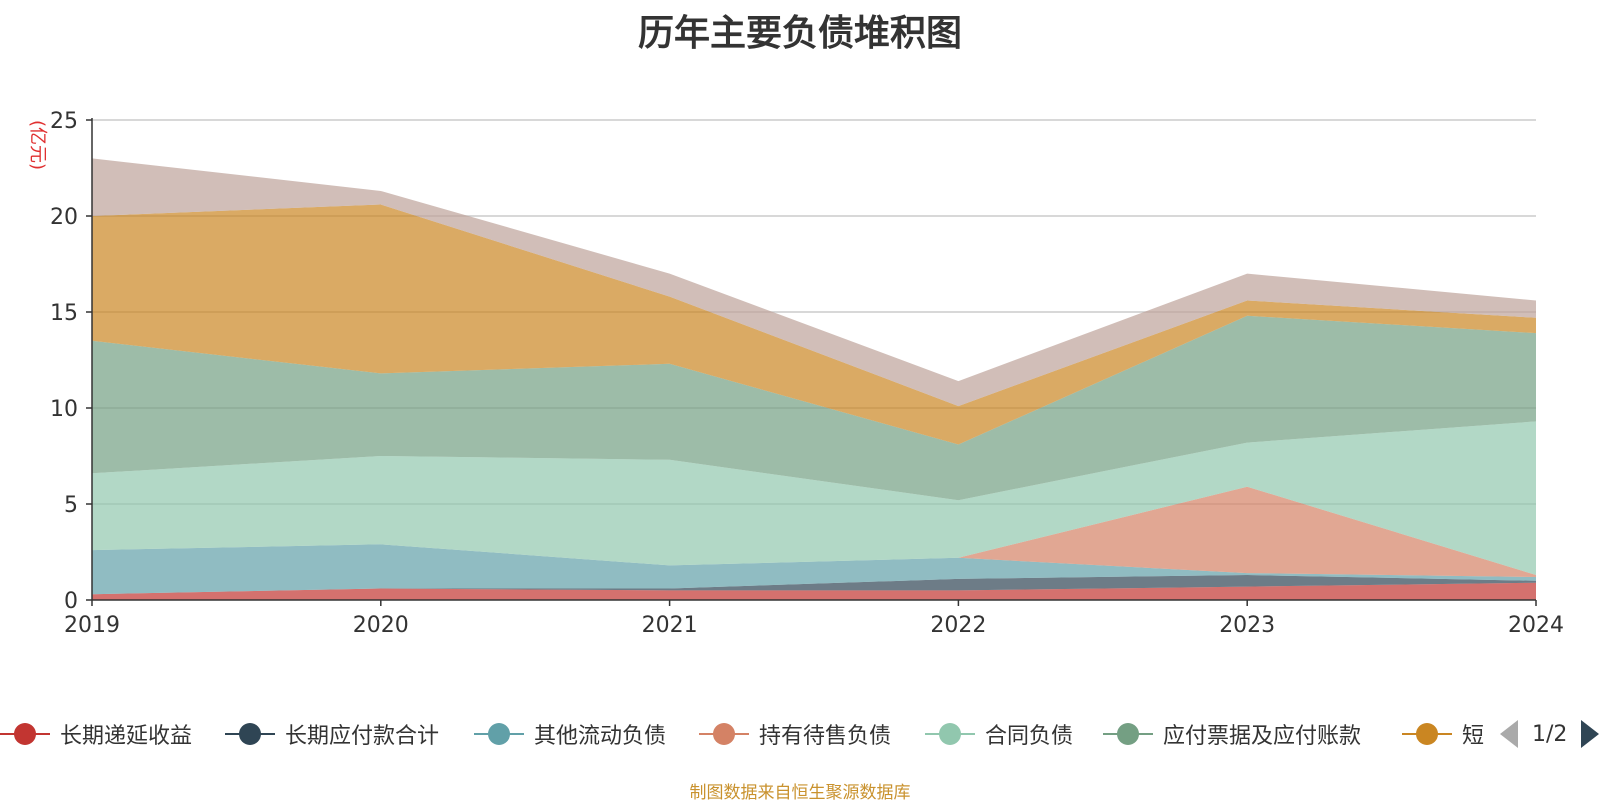 The image size is (1600, 803). I want to click on legend-pager: 1/2, so click(1550, 734).